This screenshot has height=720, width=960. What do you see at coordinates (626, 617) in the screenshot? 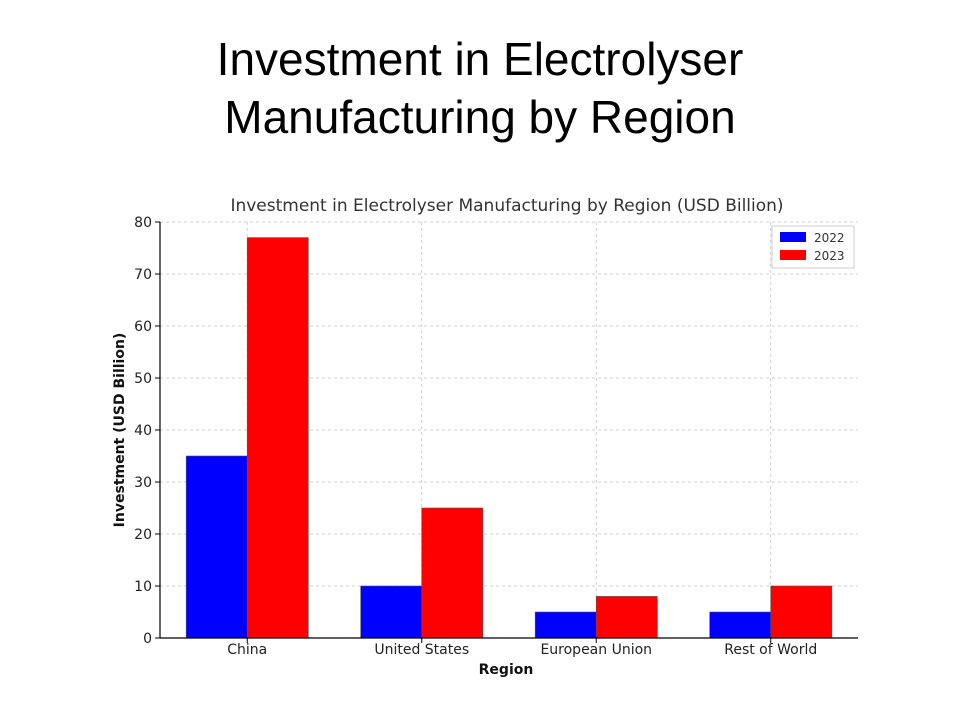
I see `bar-2023-european-union` at bounding box center [626, 617].